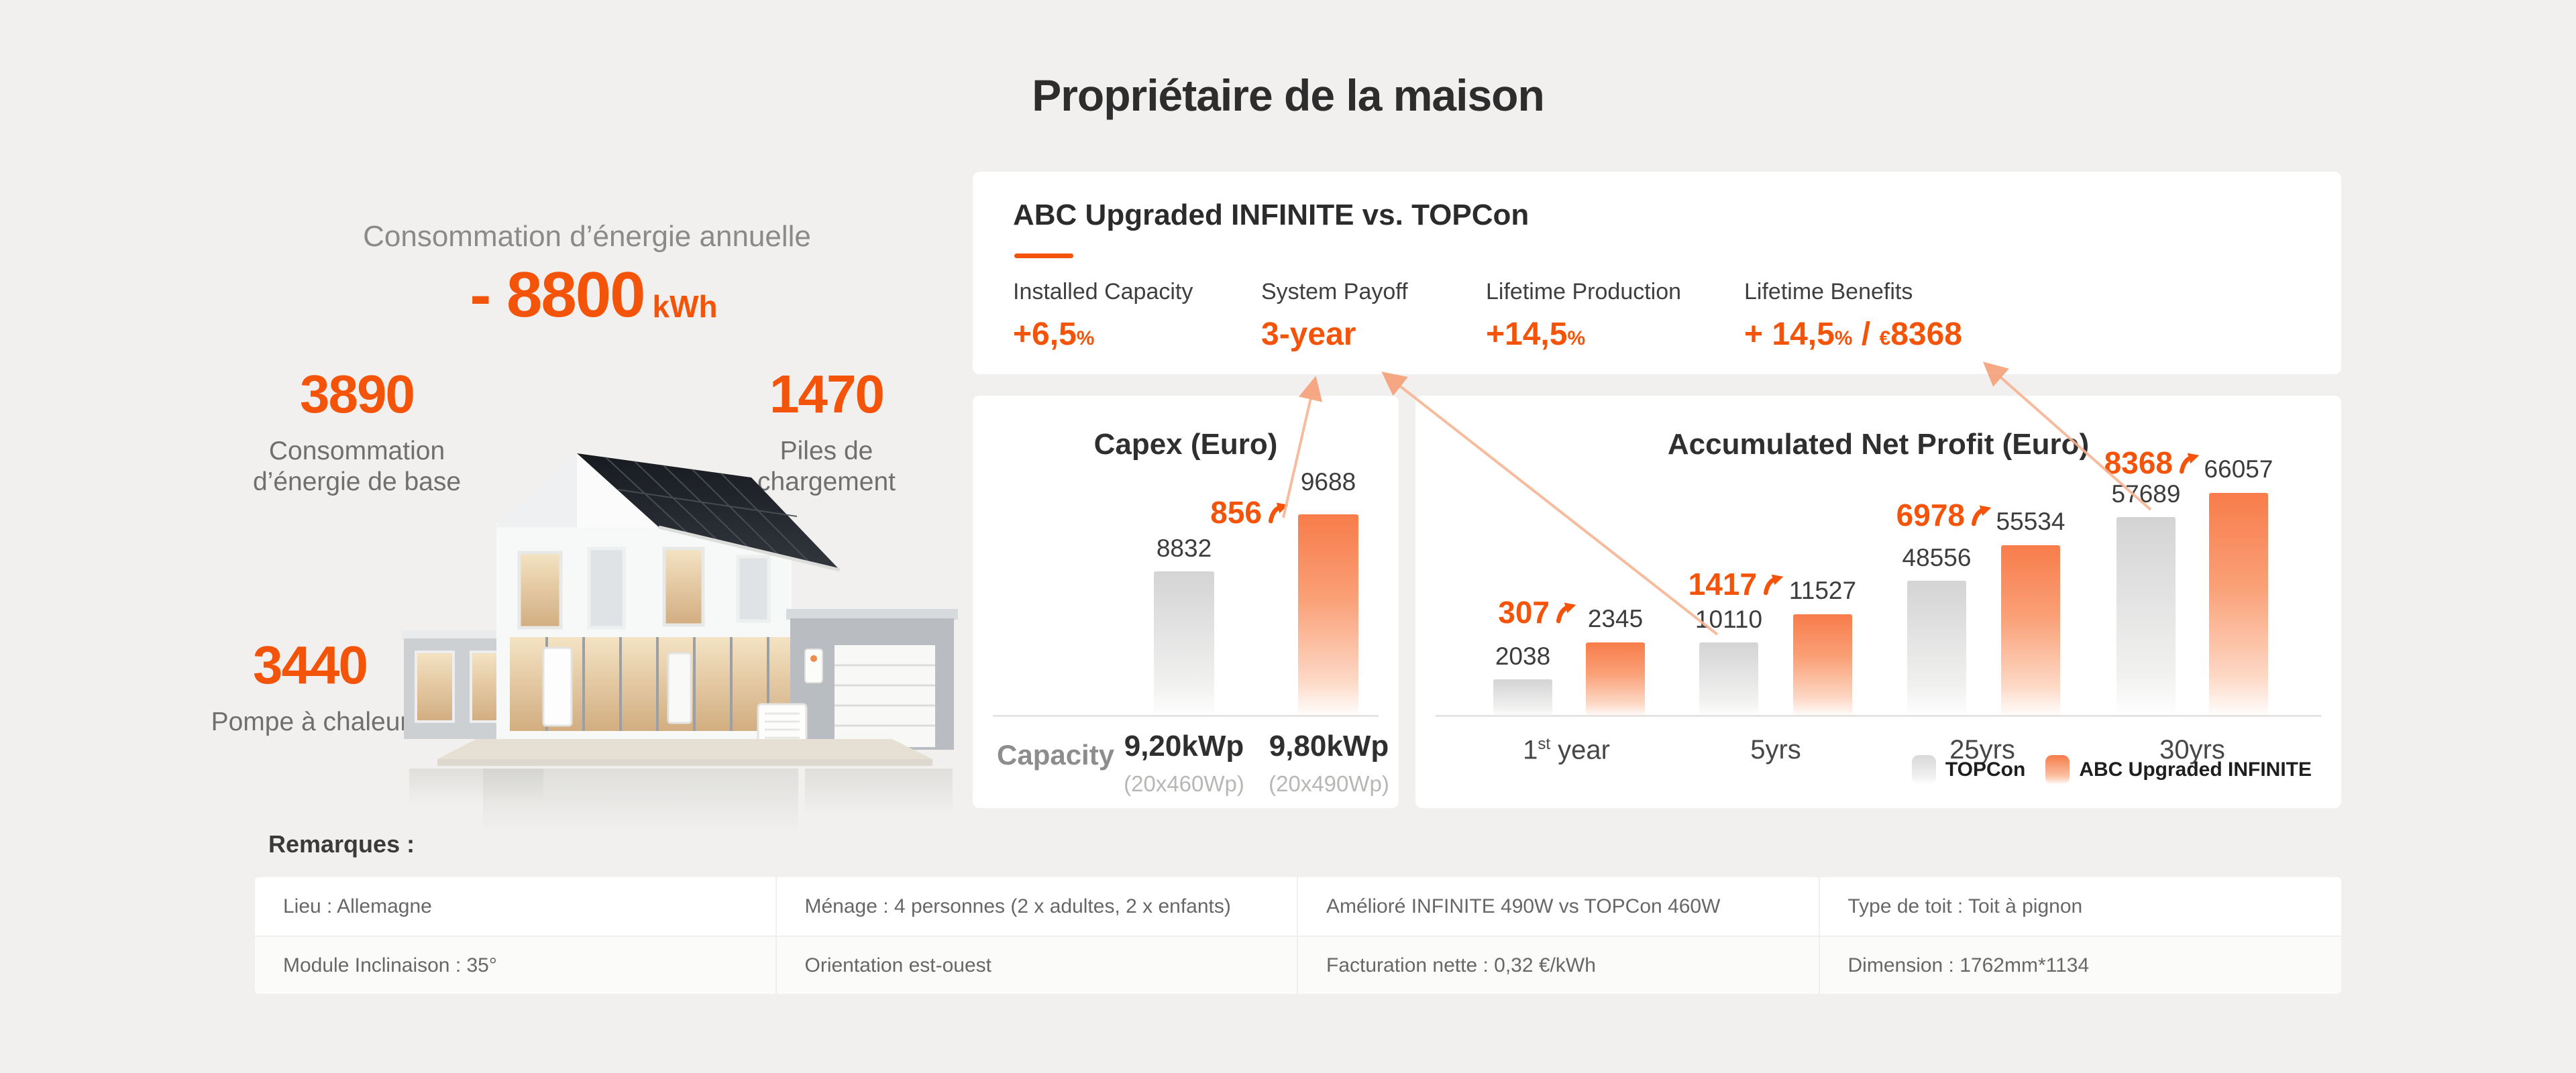  What do you see at coordinates (1775, 750) in the screenshot?
I see `category-label-2: 5yrs` at bounding box center [1775, 750].